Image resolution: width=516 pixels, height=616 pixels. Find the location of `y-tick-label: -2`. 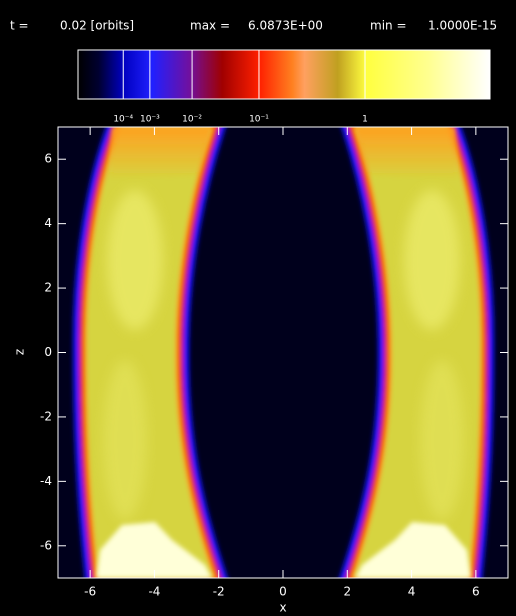

y-tick-label: -2 is located at coordinates (46, 416).